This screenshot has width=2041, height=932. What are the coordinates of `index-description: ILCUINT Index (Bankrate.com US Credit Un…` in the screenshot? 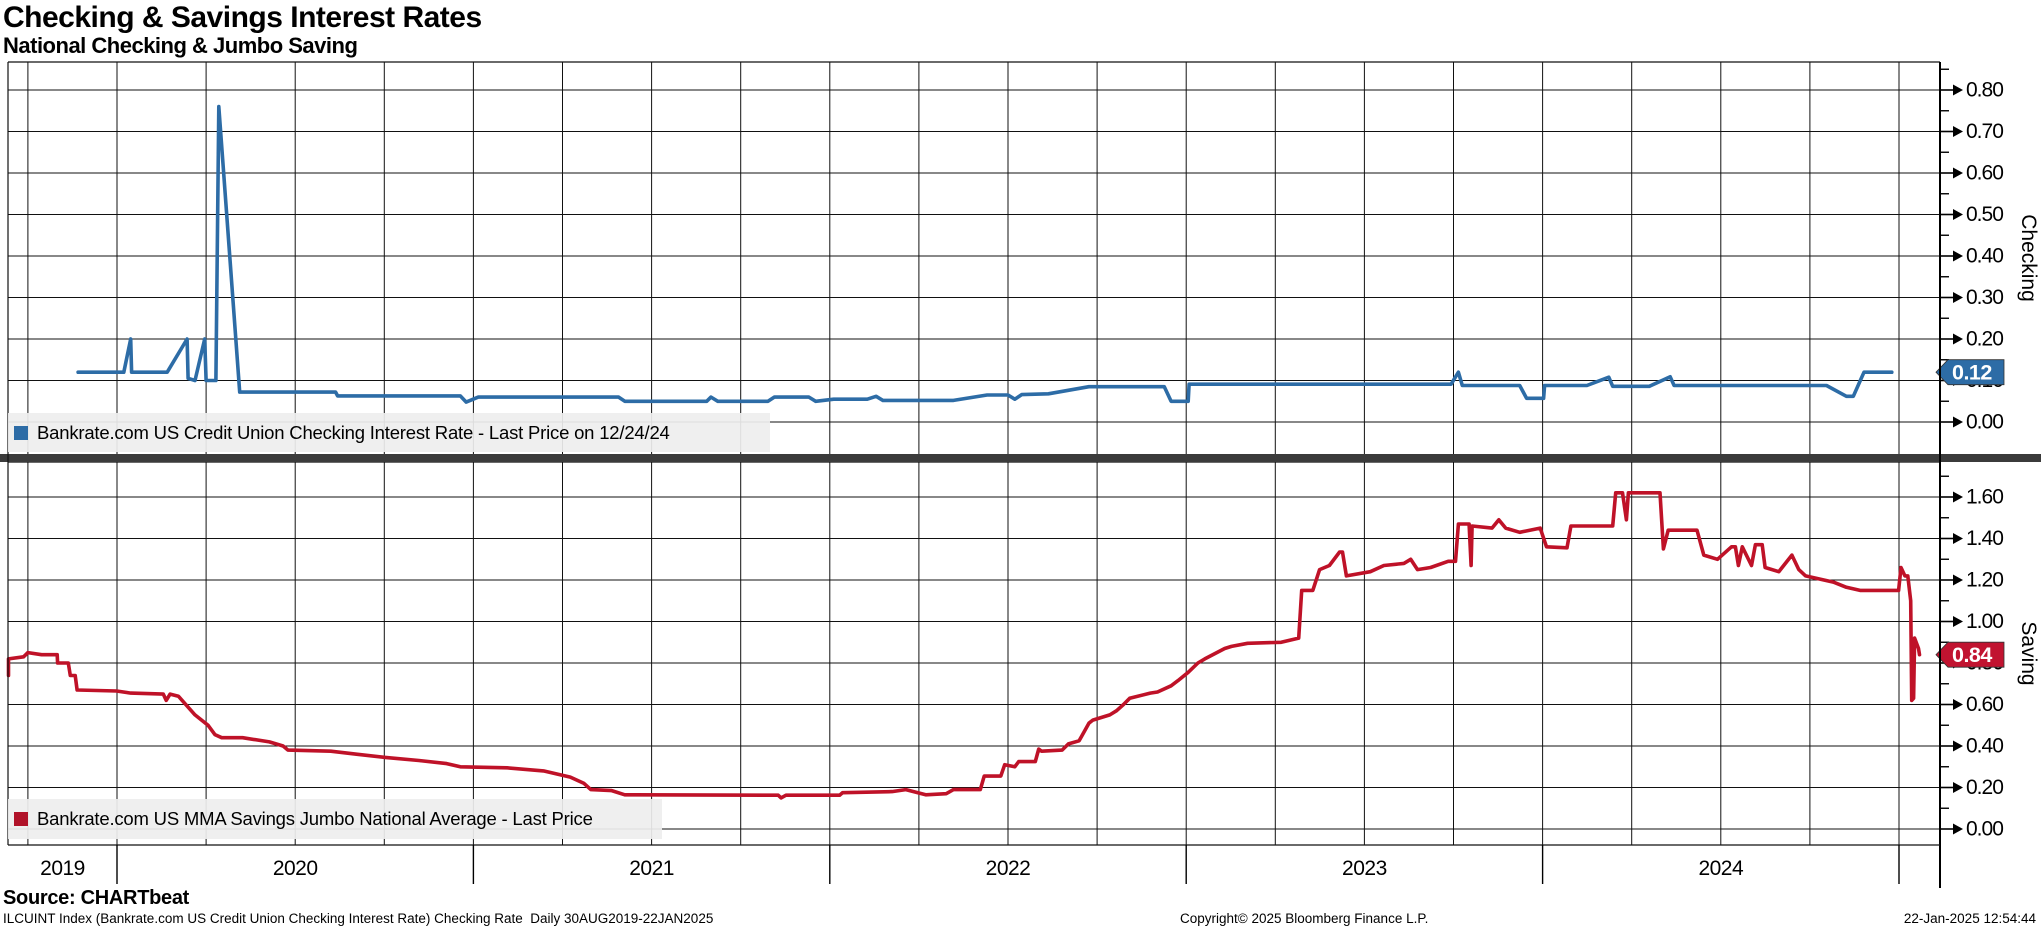 It's located at (358, 918).